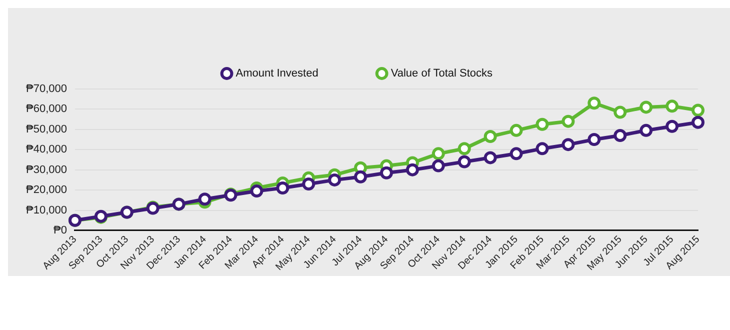  I want to click on y-tick-label: ₱10,000, so click(46, 210).